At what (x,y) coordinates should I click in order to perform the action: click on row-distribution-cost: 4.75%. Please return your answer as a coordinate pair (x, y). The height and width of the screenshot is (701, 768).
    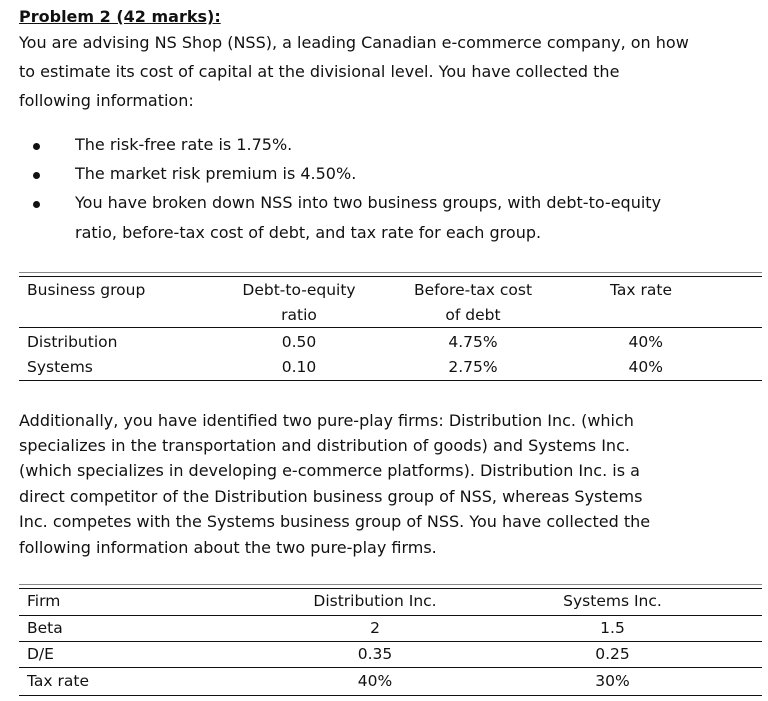
    Looking at the image, I should click on (473, 342).